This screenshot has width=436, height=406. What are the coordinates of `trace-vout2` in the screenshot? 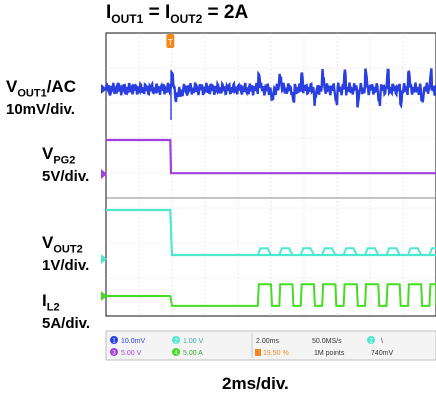 It's located at (271, 232).